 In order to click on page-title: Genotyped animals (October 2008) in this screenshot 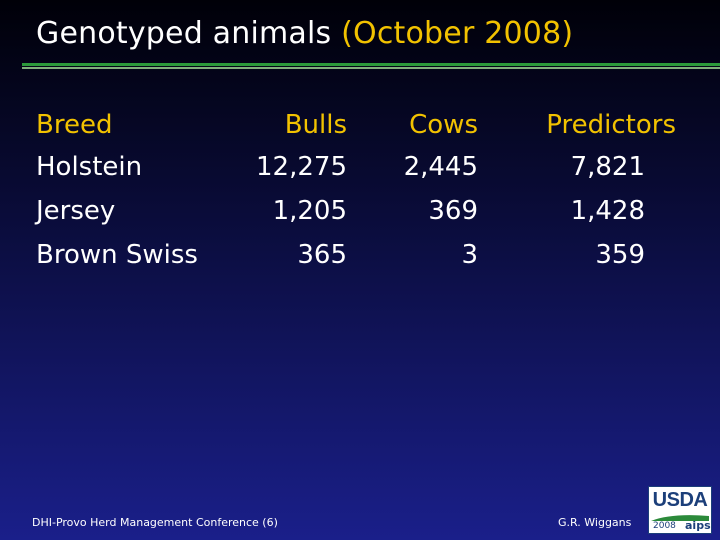, I will do `click(304, 33)`.